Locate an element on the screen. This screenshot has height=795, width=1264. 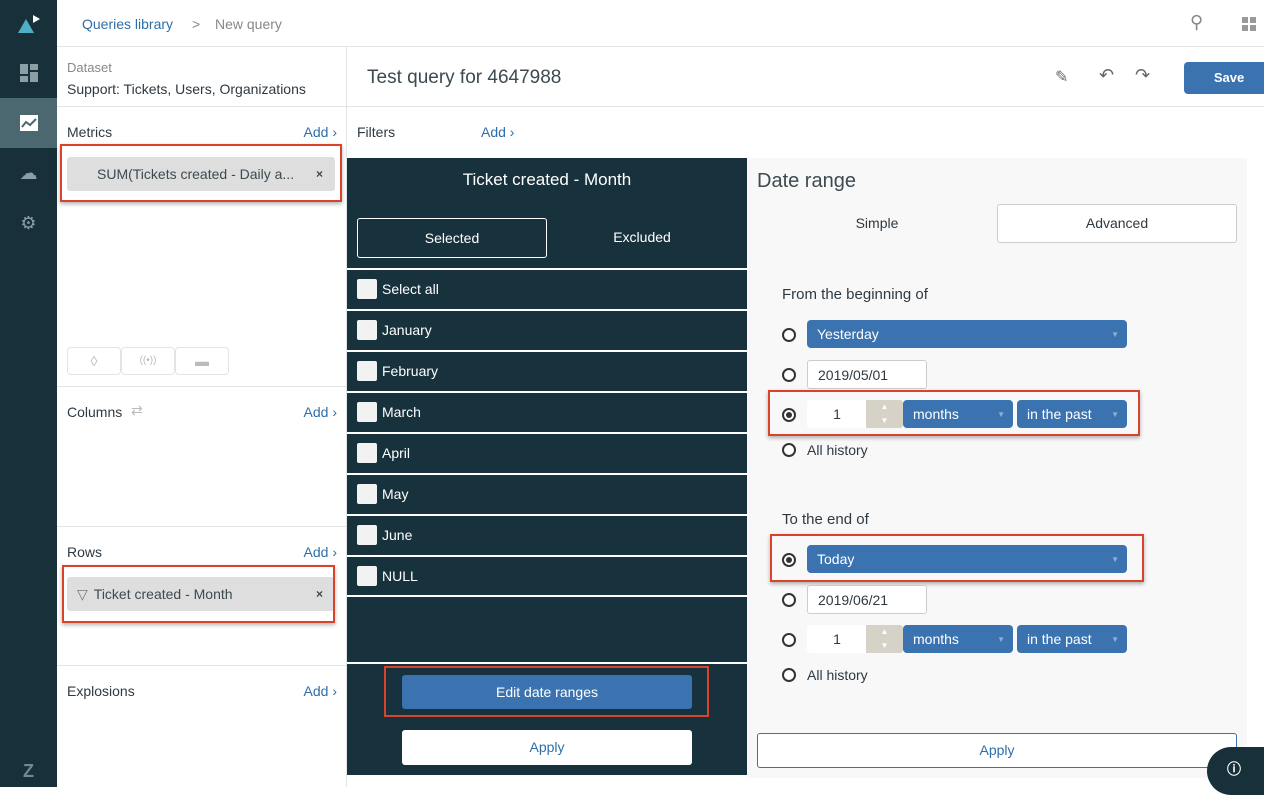
tab-selected: Selected is located at coordinates (452, 238).